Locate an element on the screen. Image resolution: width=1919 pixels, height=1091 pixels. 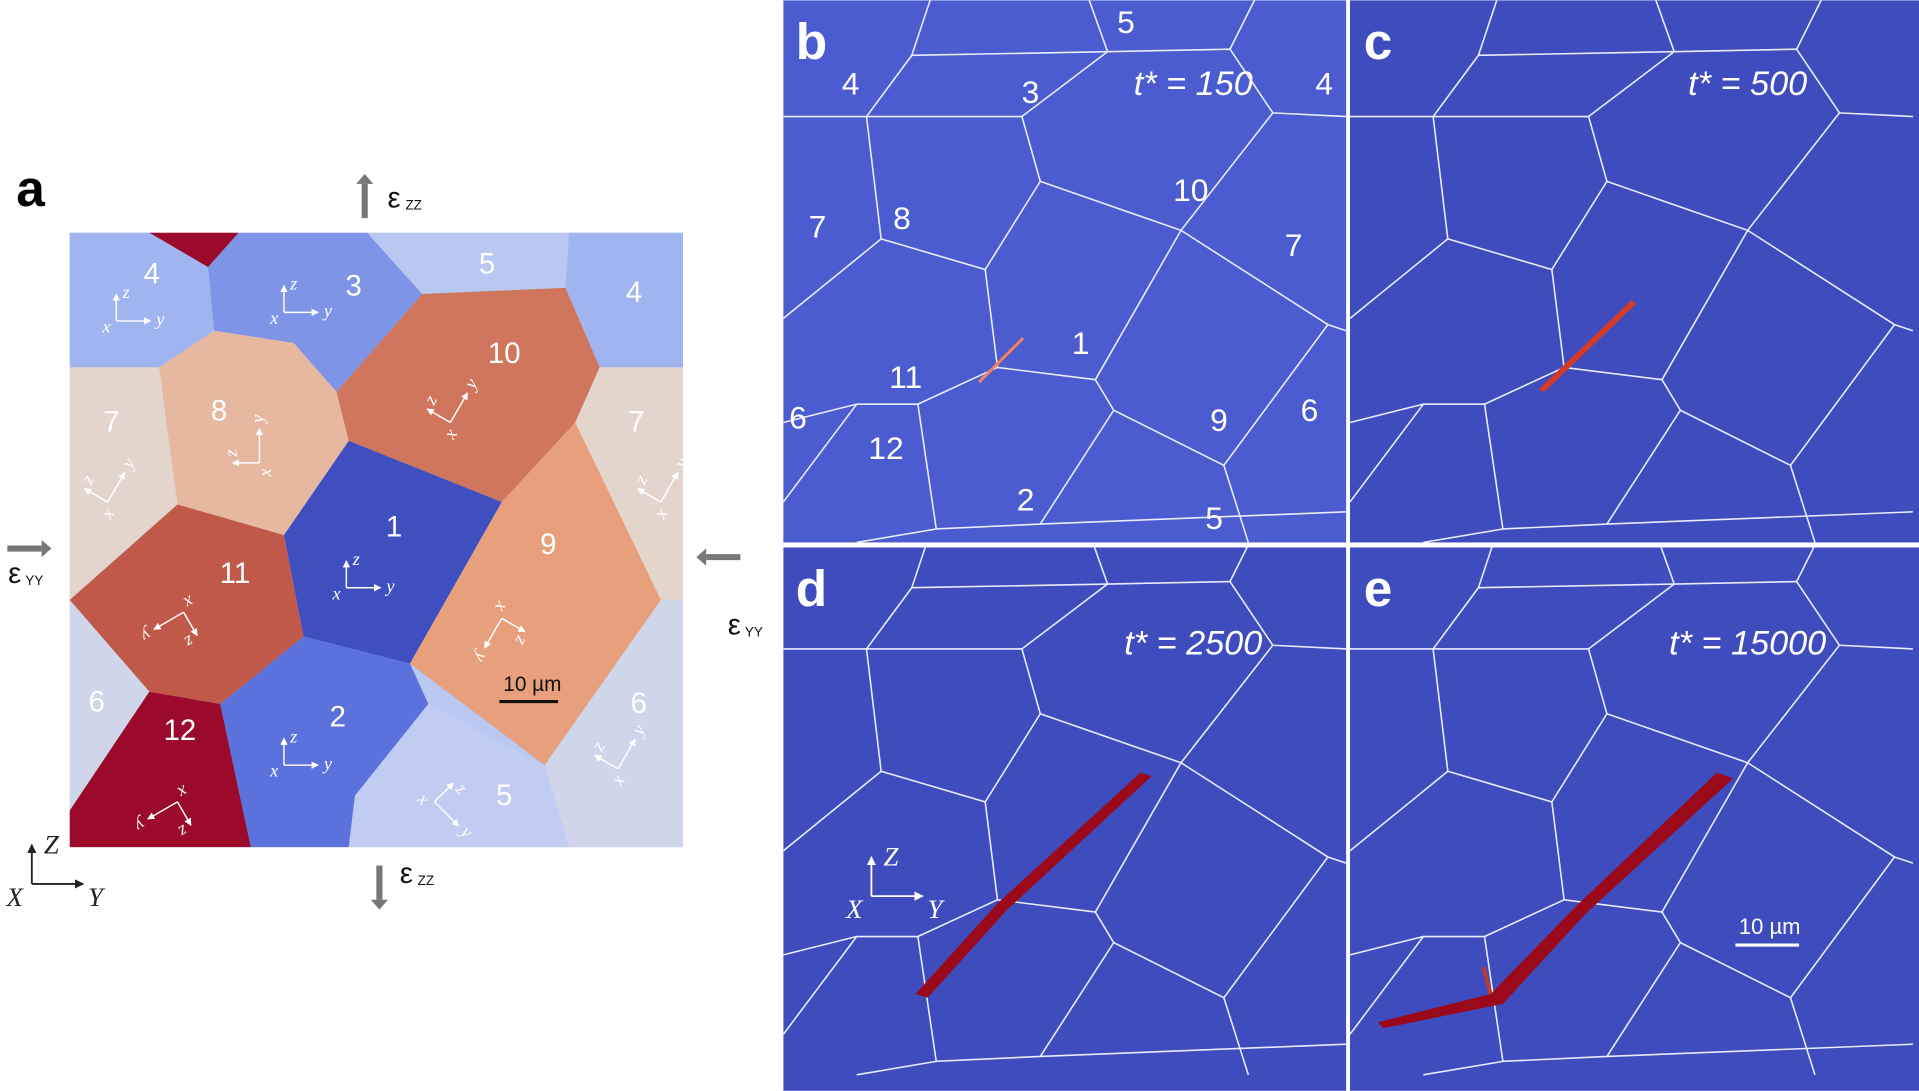
panel-d: d t* = 2500 ZX Y is located at coordinates (1065, 819).